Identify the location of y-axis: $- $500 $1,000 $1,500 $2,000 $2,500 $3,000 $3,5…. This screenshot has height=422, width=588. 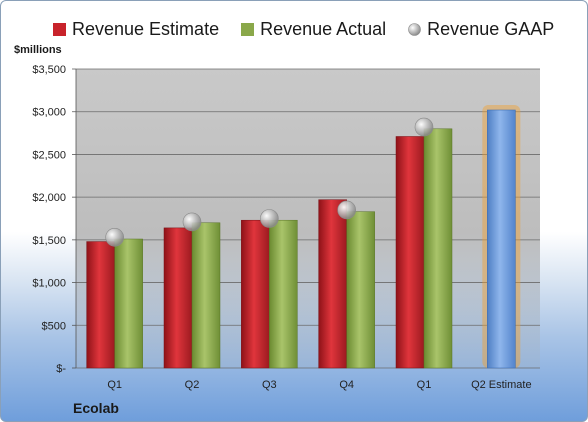
(54, 219).